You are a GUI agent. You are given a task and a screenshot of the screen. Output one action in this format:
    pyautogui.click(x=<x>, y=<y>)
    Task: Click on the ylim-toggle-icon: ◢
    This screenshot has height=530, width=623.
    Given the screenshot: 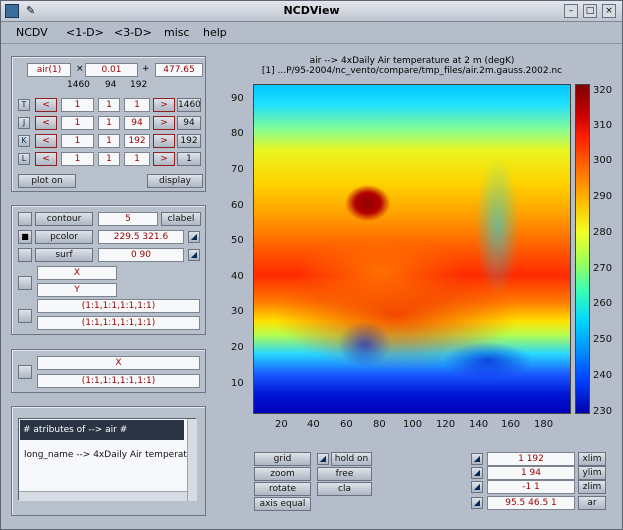 What is the action you would take?
    pyautogui.click(x=477, y=473)
    